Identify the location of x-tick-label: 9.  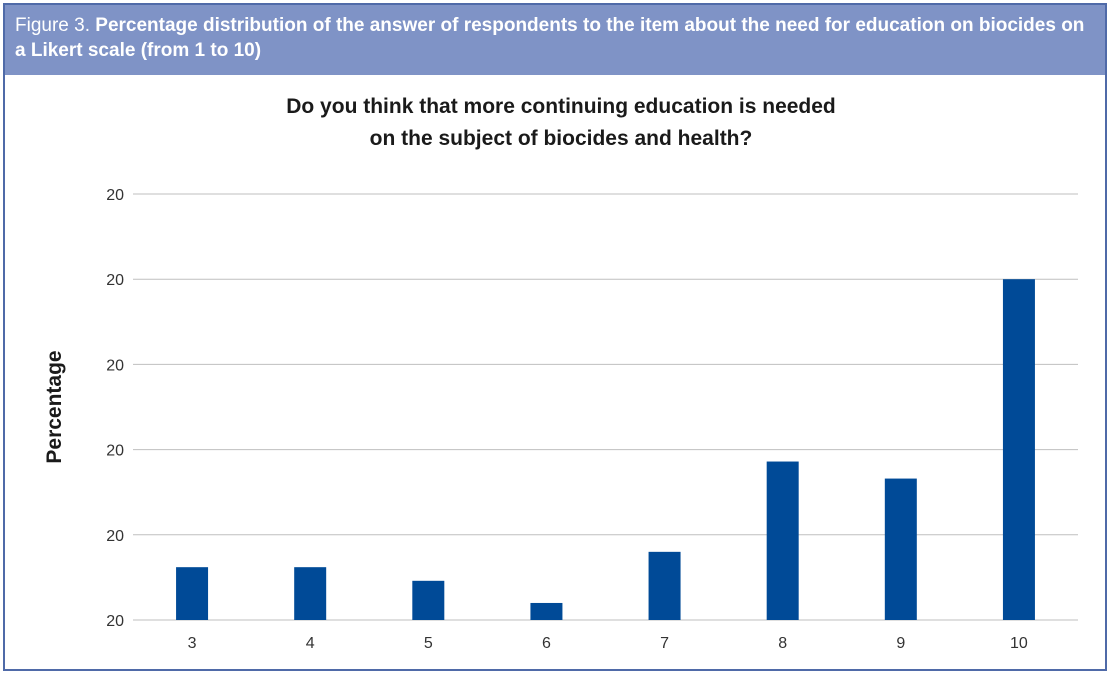
(900, 643).